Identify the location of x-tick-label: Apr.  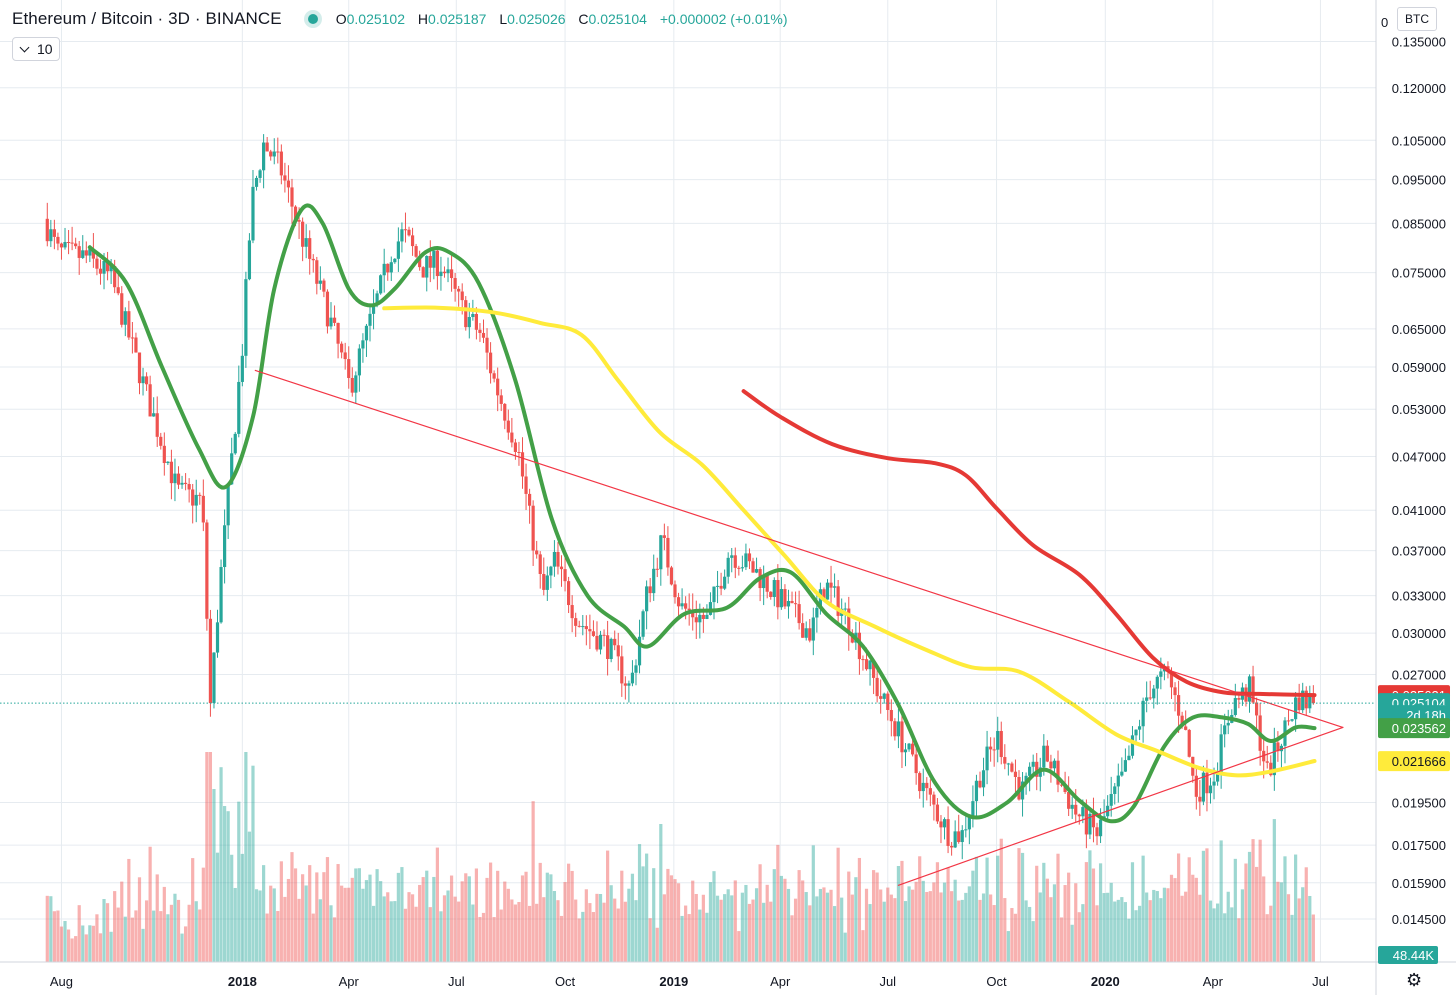
(780, 981).